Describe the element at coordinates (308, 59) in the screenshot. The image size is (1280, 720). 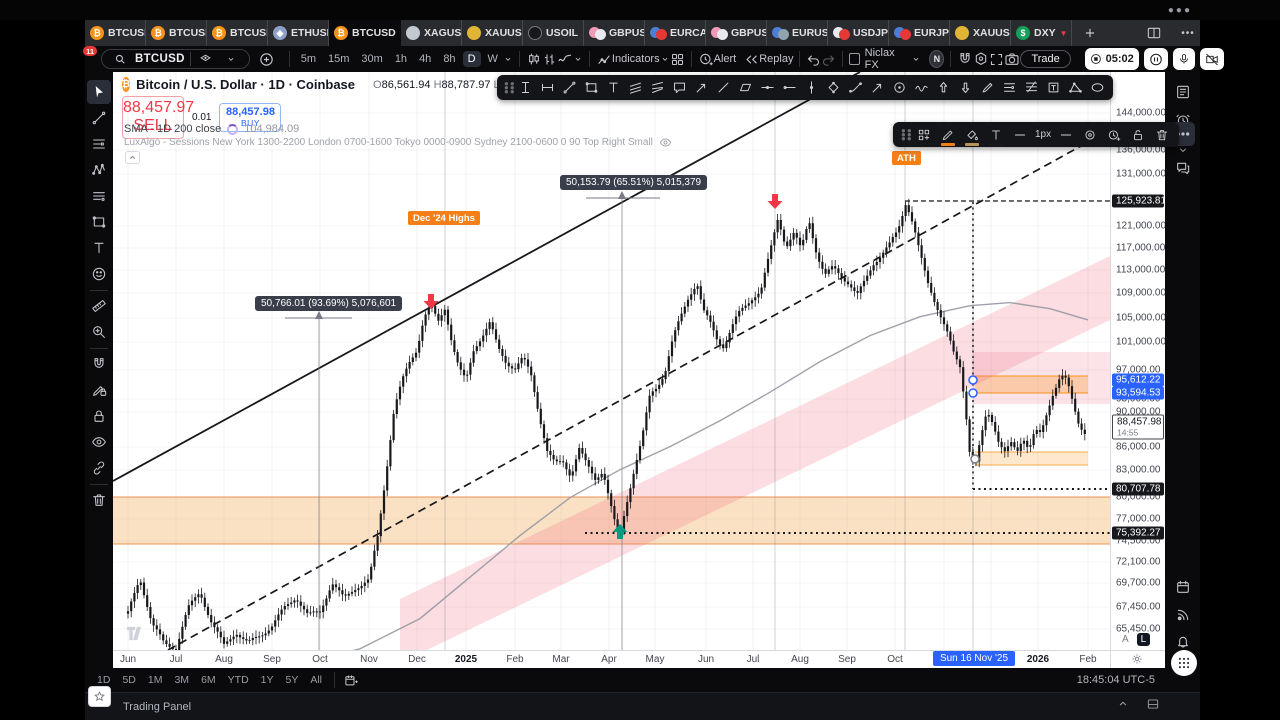
I see `timeframe-5m: 5m` at that location.